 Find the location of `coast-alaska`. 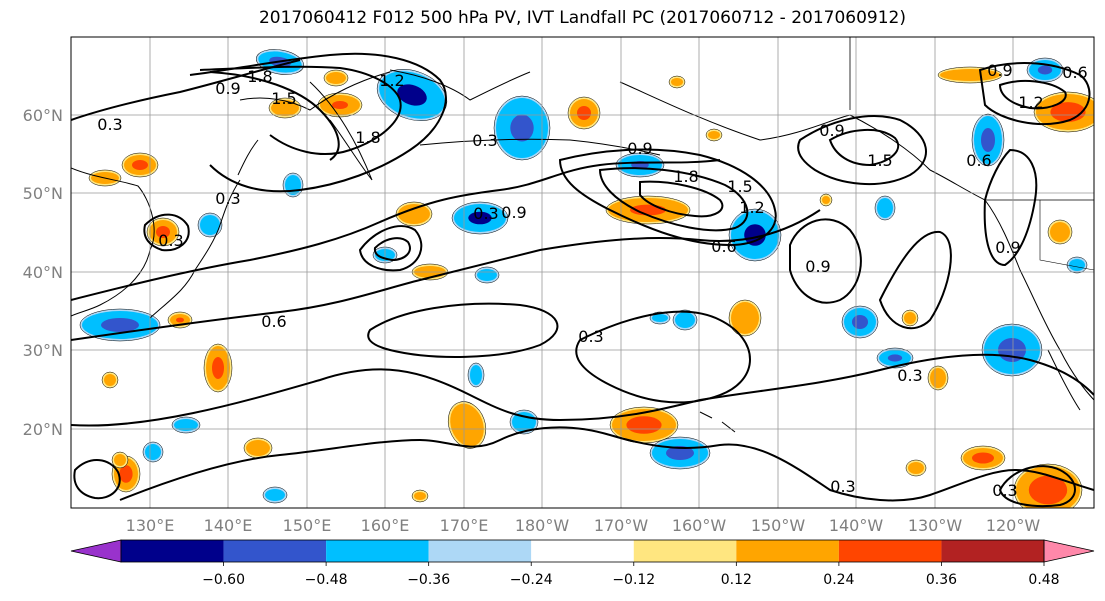

coast-alaska is located at coordinates (802, 141).